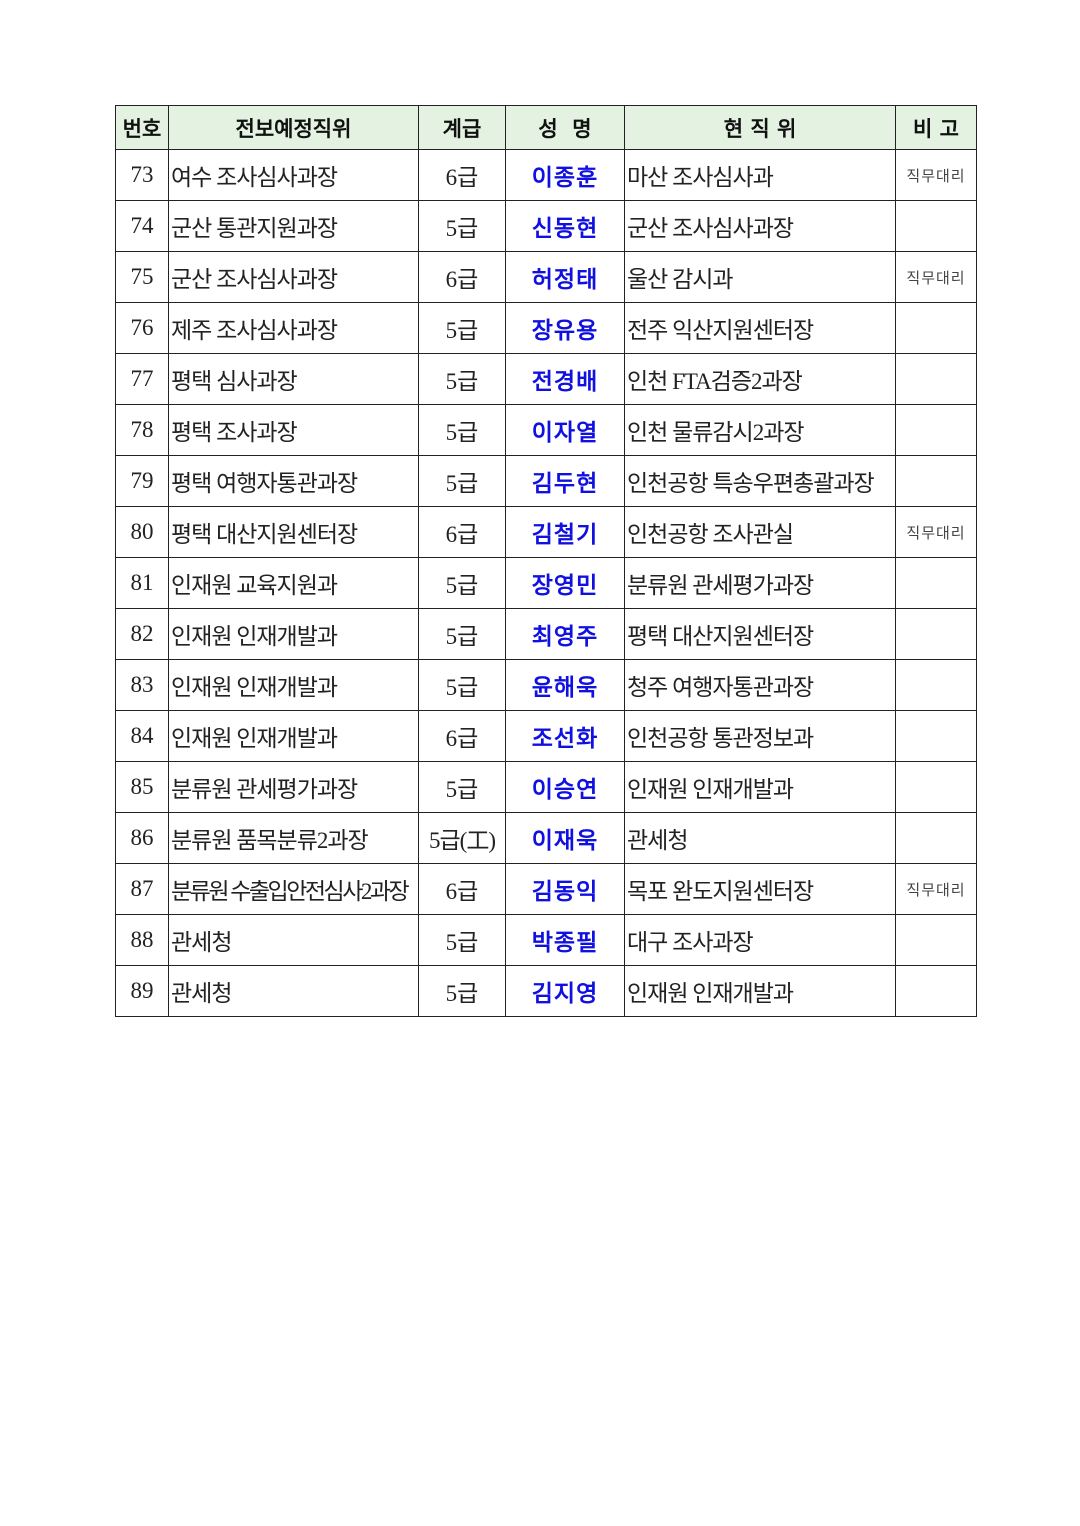 Image resolution: width=1080 pixels, height=1526 pixels. I want to click on cell-new-position: 분류원 관세평가과장, so click(293, 787).